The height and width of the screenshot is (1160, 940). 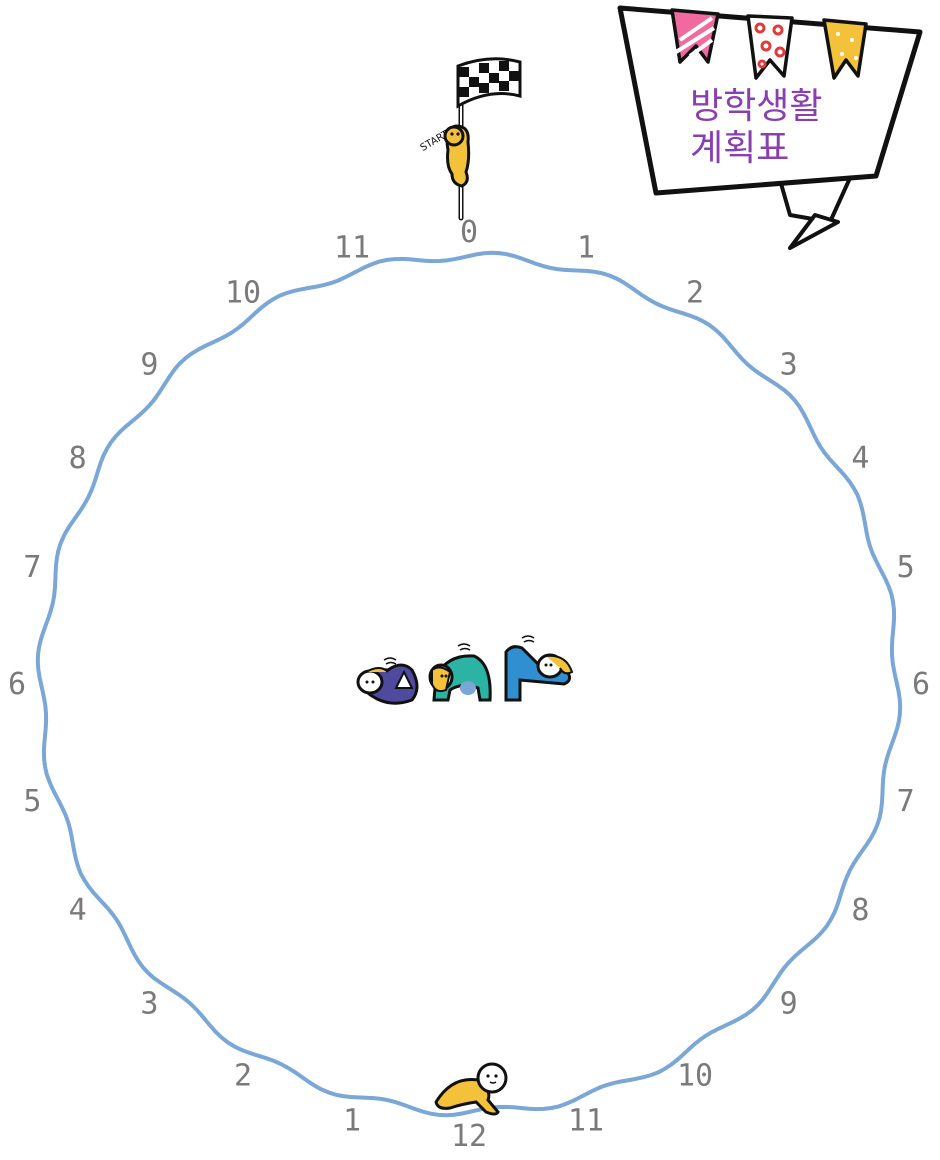 I want to click on hour-label-right-1: 1, so click(x=586, y=247).